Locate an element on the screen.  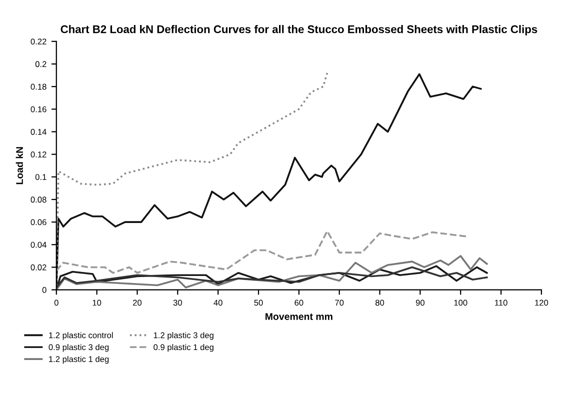
legend-label: 1.2 plastic control is located at coordinates (81, 336).